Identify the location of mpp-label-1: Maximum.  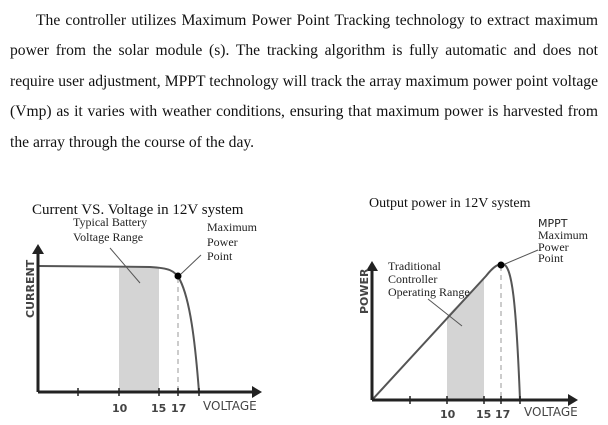
(232, 227).